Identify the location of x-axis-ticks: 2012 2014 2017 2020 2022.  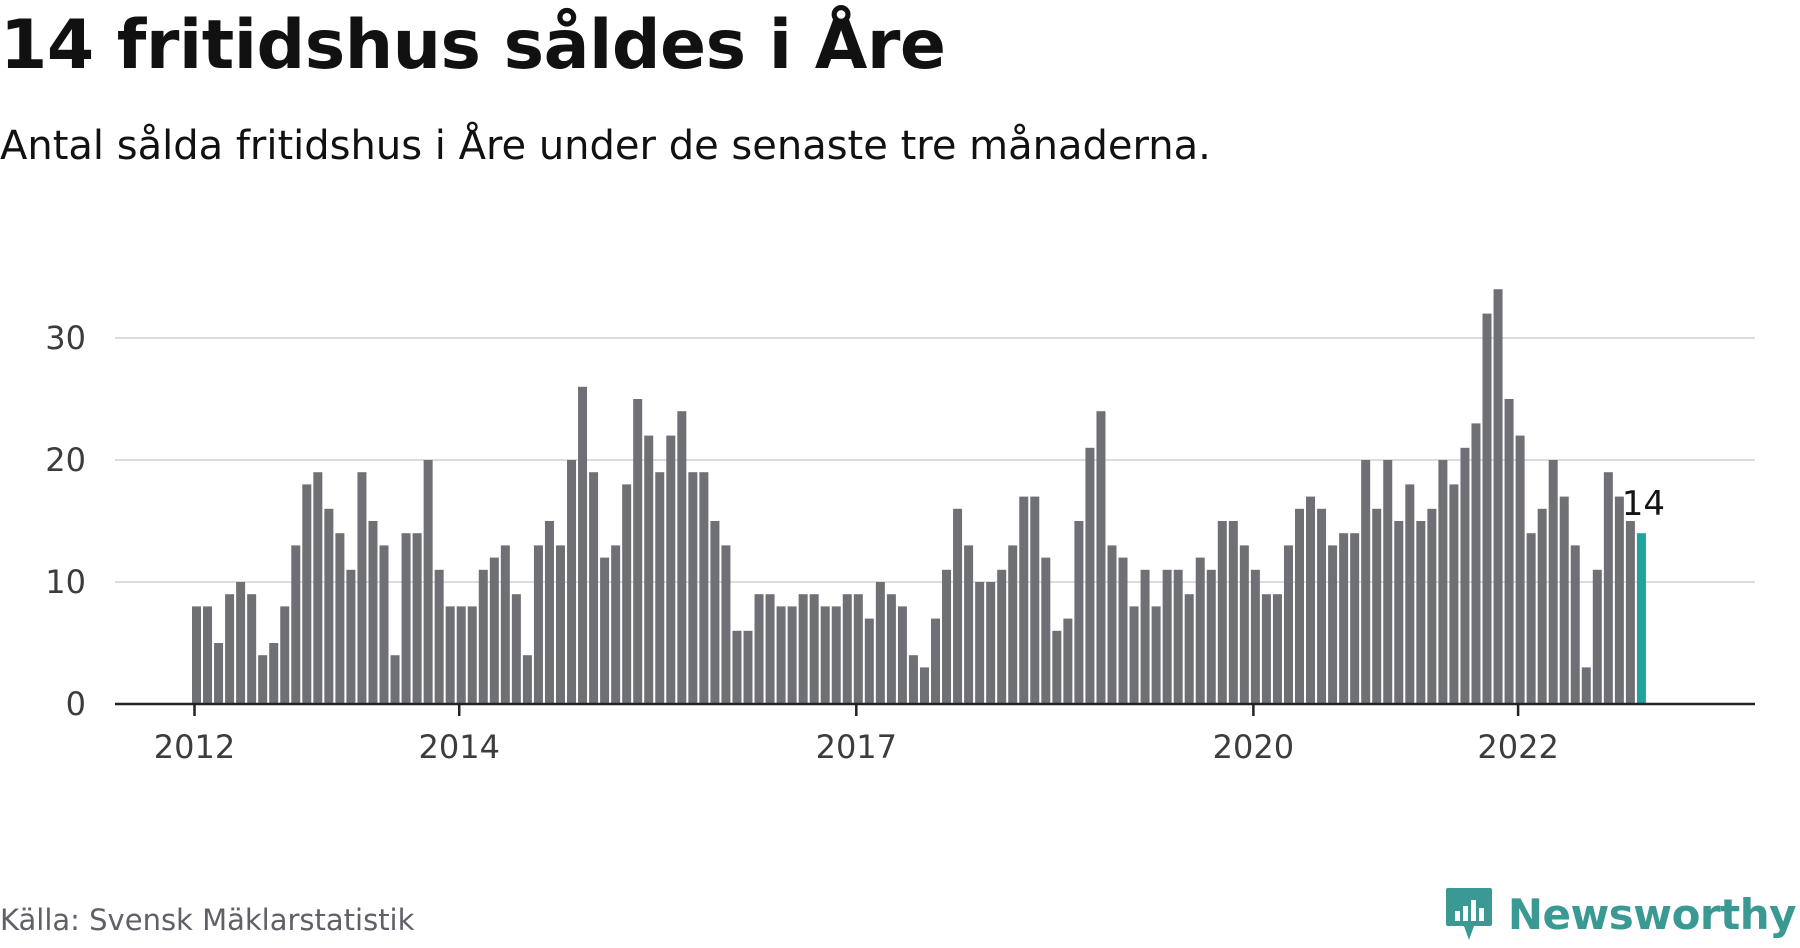
(856, 735).